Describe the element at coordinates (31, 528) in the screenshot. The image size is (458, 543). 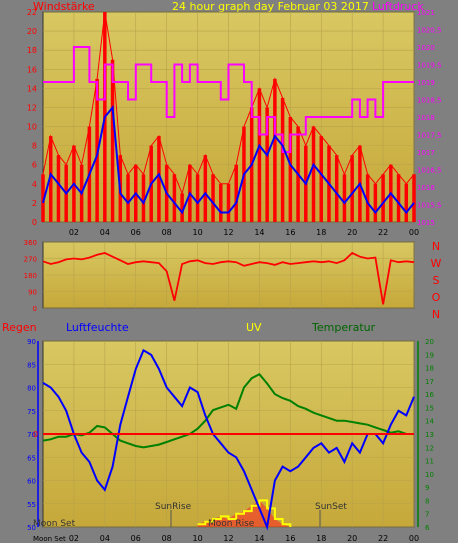
I see `y-left-tick-label: 50` at that location.